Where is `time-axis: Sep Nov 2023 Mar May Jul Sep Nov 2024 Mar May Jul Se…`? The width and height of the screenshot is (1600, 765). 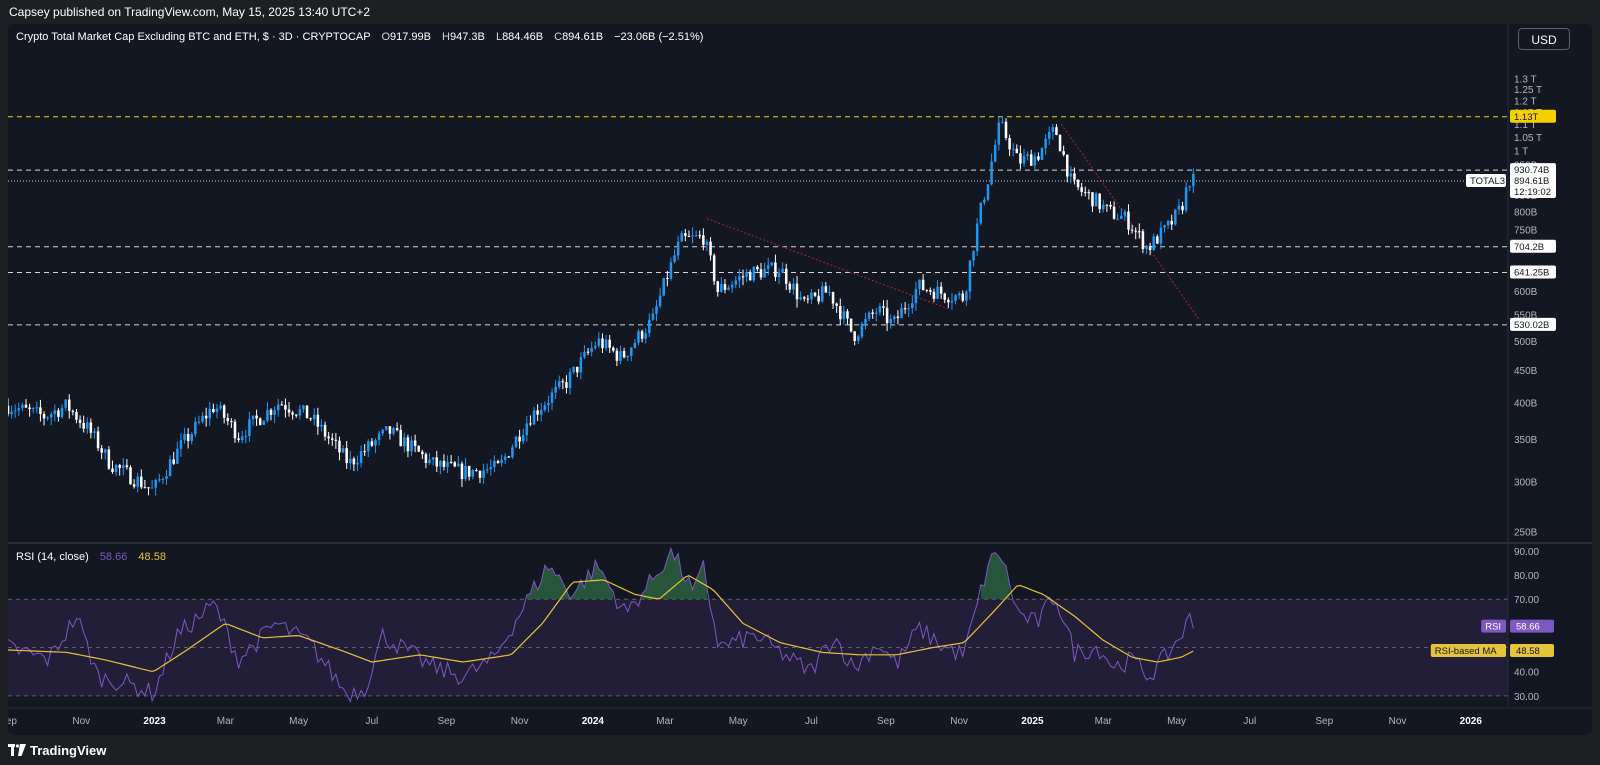 time-axis: Sep Nov 2023 Mar May Jul Sep Nov 2024 Mar May Jul Se… is located at coordinates (745, 721).